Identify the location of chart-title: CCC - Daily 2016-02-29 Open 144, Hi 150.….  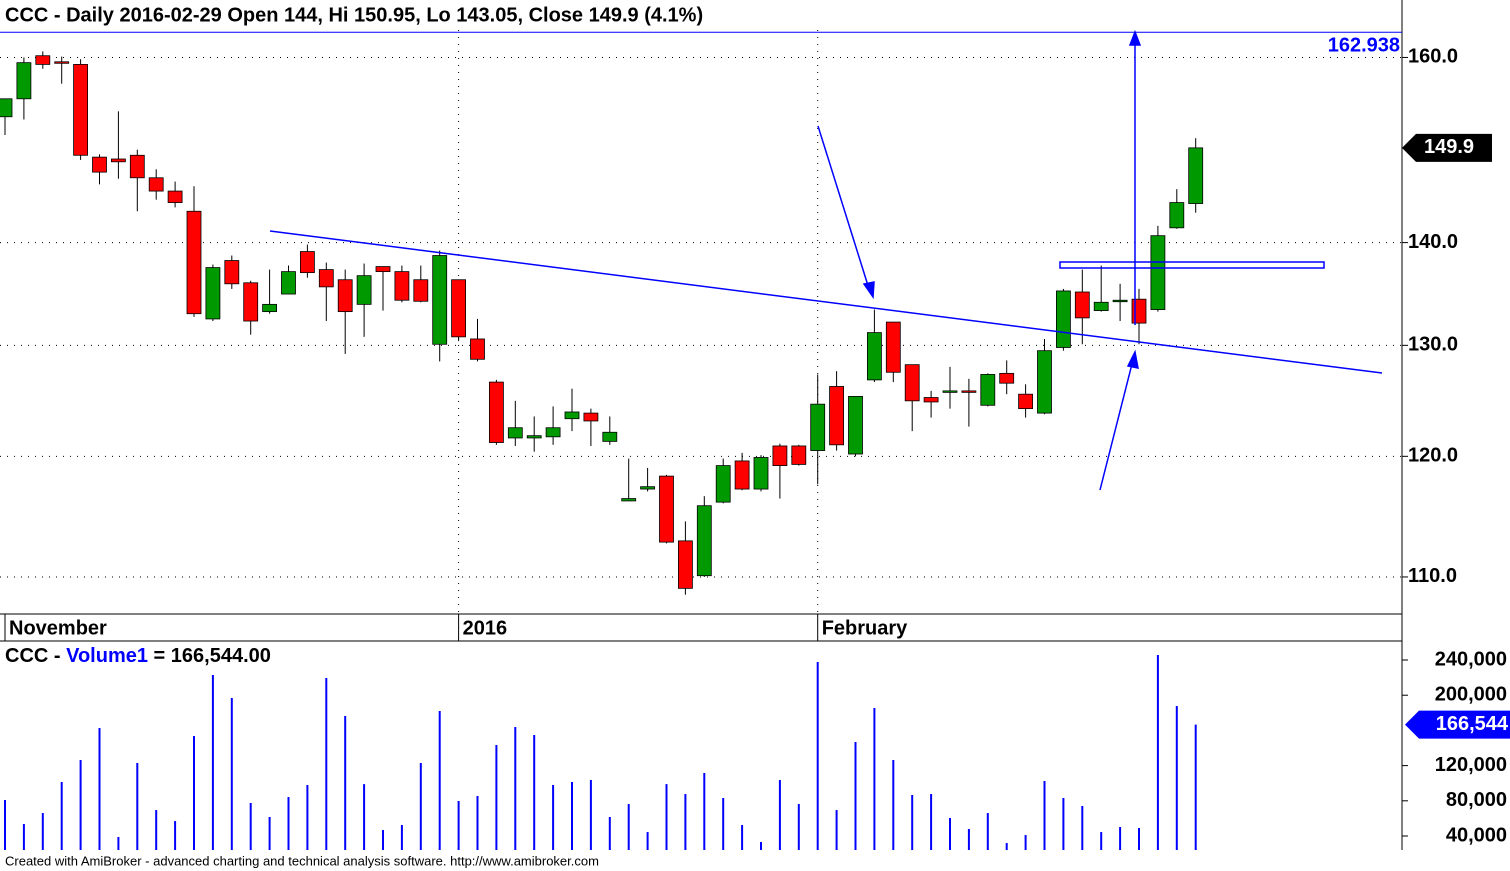
(354, 15).